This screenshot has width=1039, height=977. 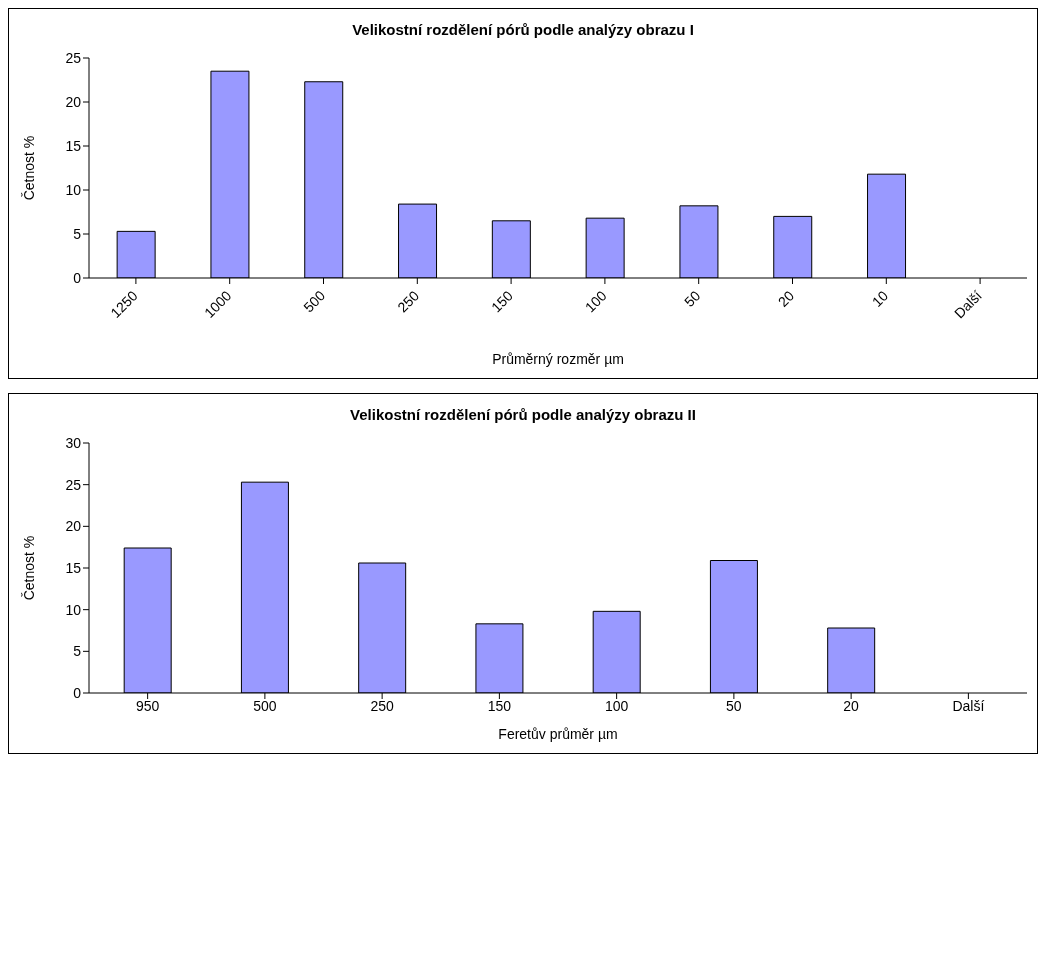 What do you see at coordinates (523, 414) in the screenshot?
I see `chart-title: Velikostní rozdělení pórů podle analýzy obrazu II` at bounding box center [523, 414].